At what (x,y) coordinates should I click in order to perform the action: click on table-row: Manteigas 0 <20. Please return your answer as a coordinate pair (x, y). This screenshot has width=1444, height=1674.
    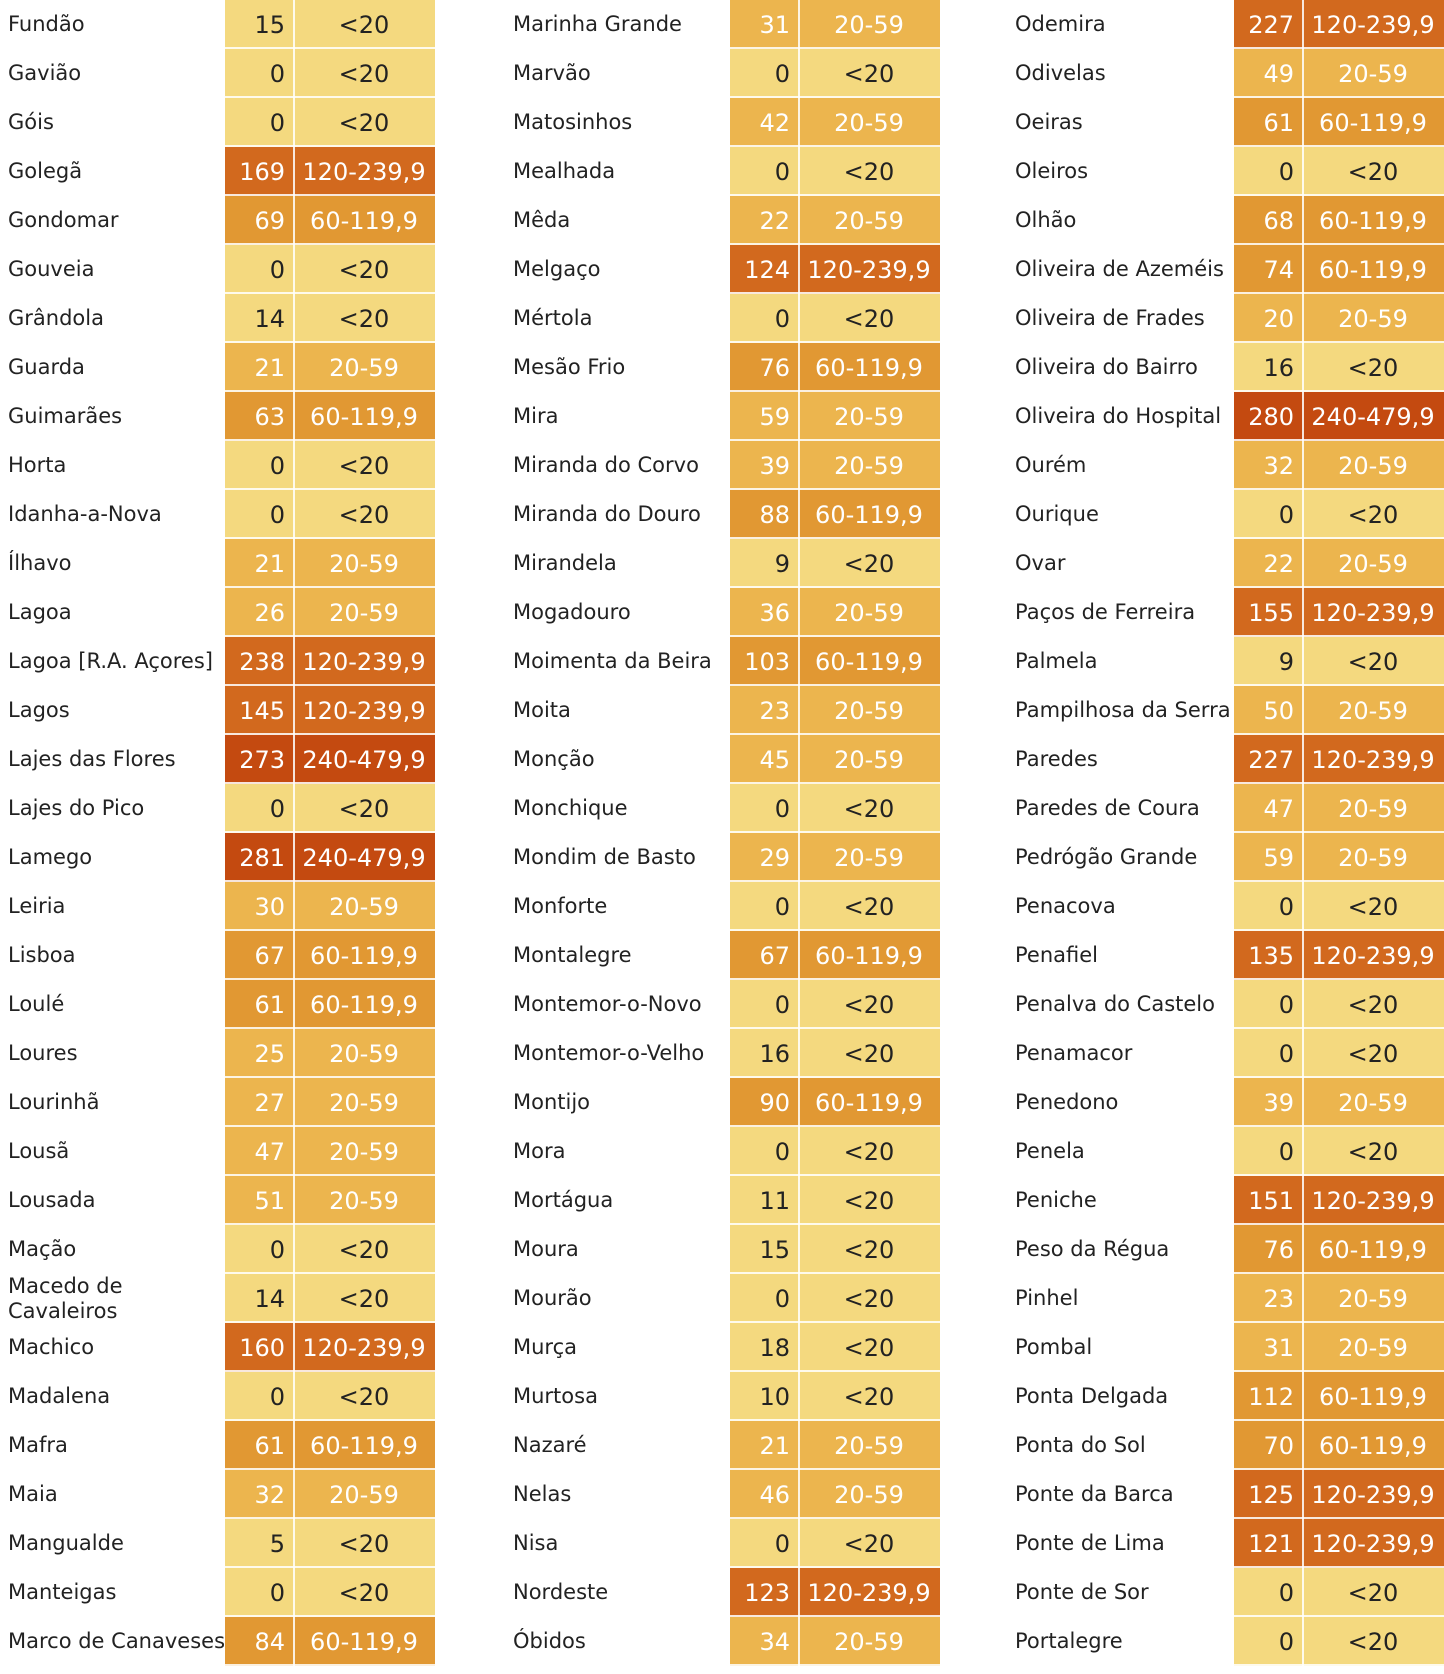
    Looking at the image, I should click on (217, 1592).